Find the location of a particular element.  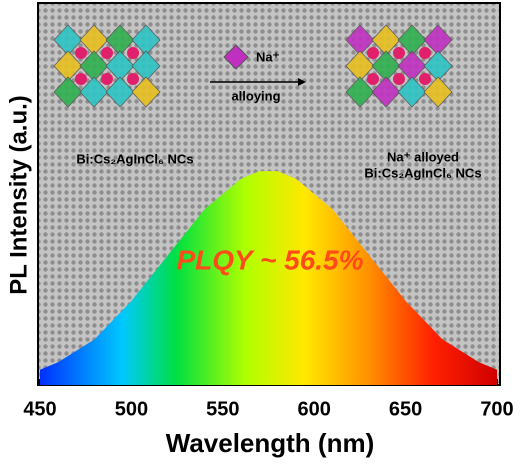

na-icon is located at coordinates (236, 57).